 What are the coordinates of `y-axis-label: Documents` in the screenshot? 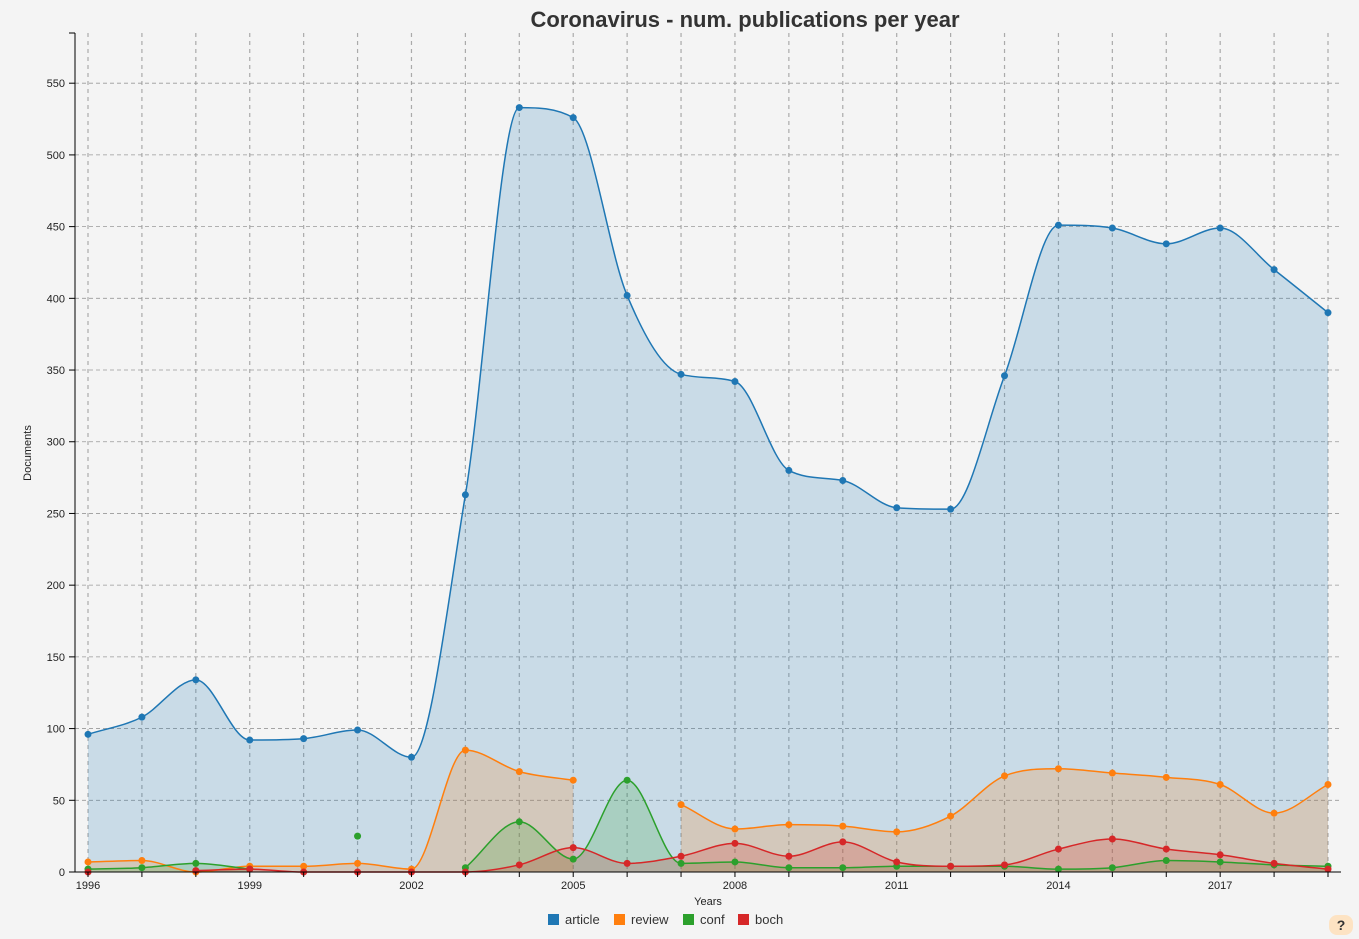 It's located at (28, 453).